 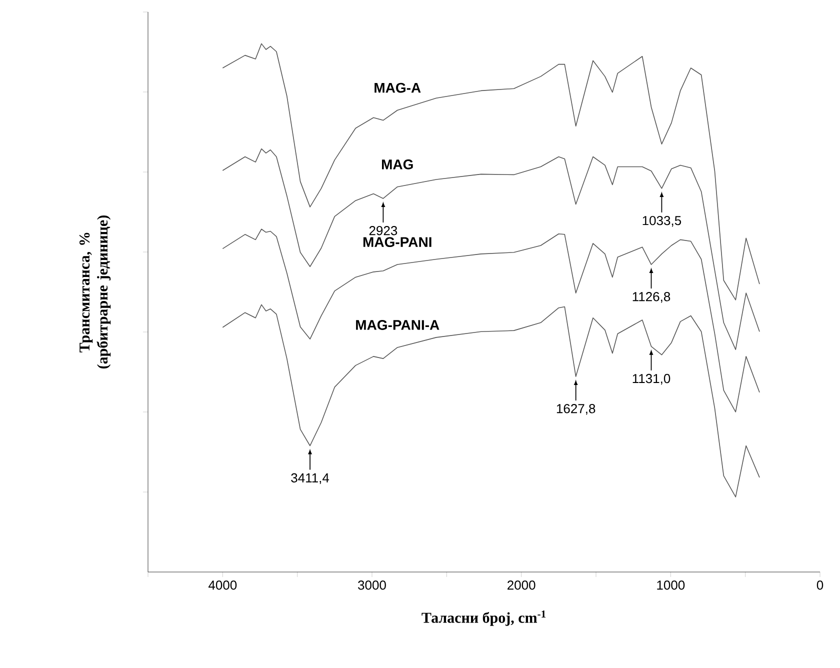 What do you see at coordinates (397, 242) in the screenshot?
I see `series-label: MAG-PANI` at bounding box center [397, 242].